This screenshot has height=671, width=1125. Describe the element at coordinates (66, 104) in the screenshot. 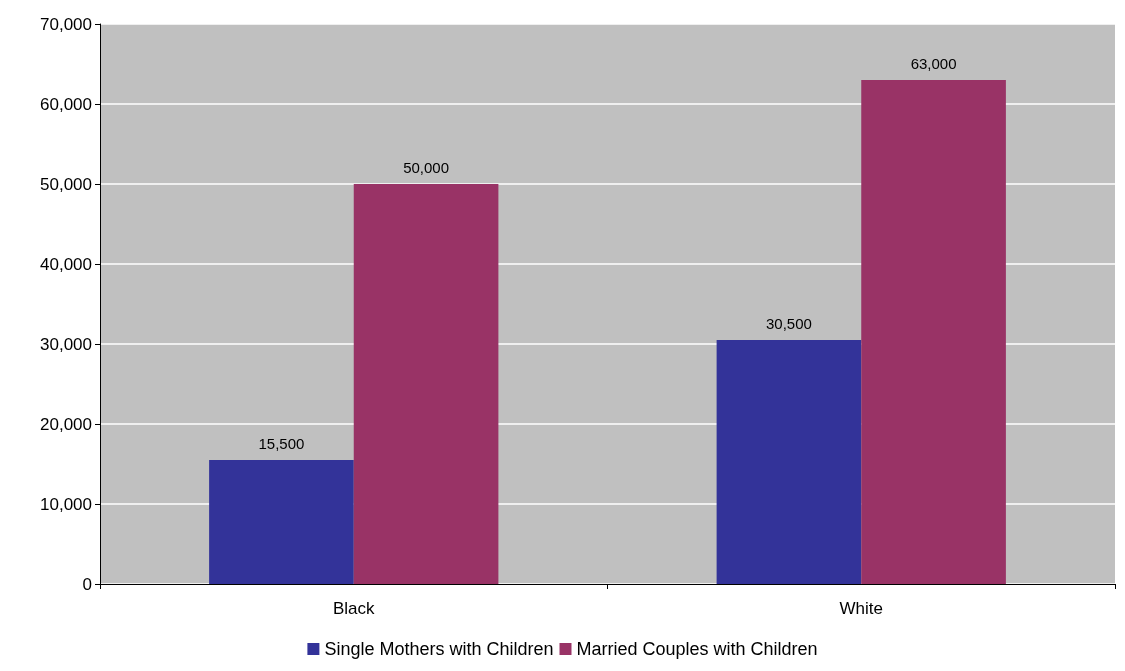

I see `y-tick-label: 60,000` at that location.